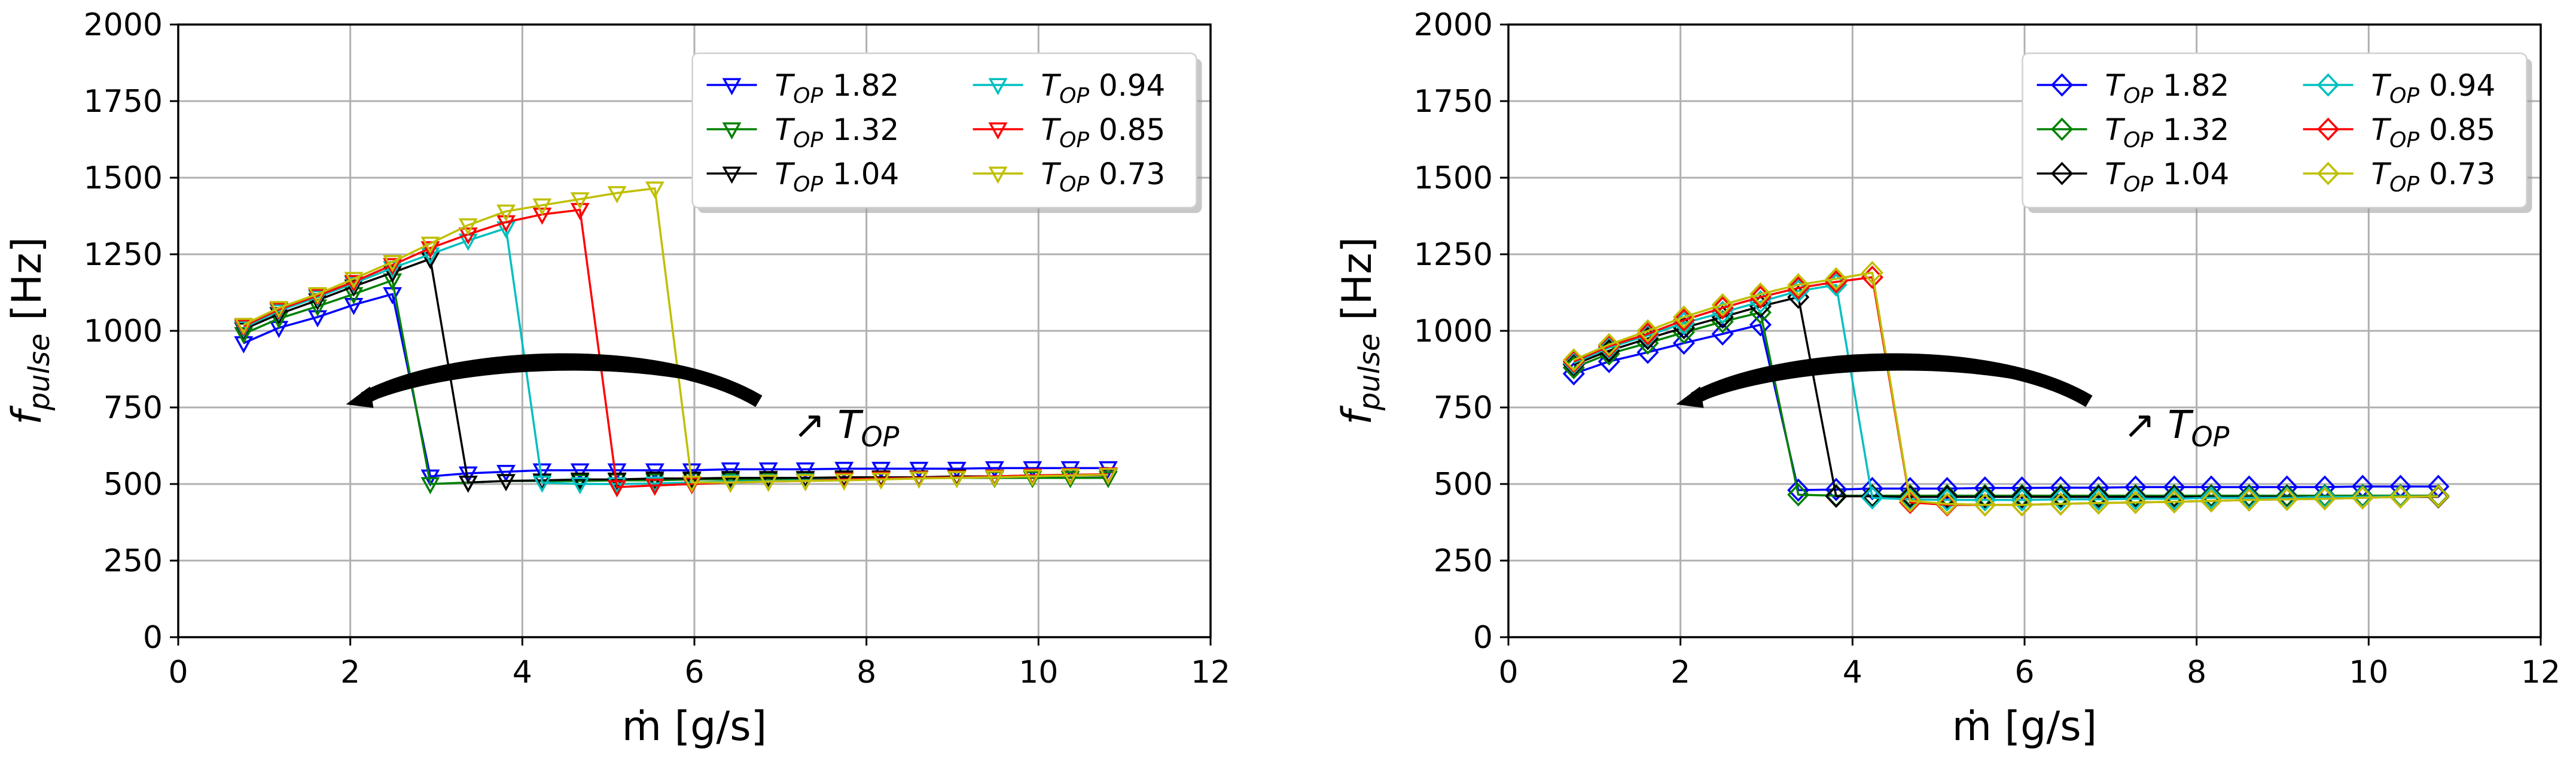 This screenshot has height=770, width=2576. Describe the element at coordinates (2457, 85) in the screenshot. I see `legend-label-value: 0.94` at that location.